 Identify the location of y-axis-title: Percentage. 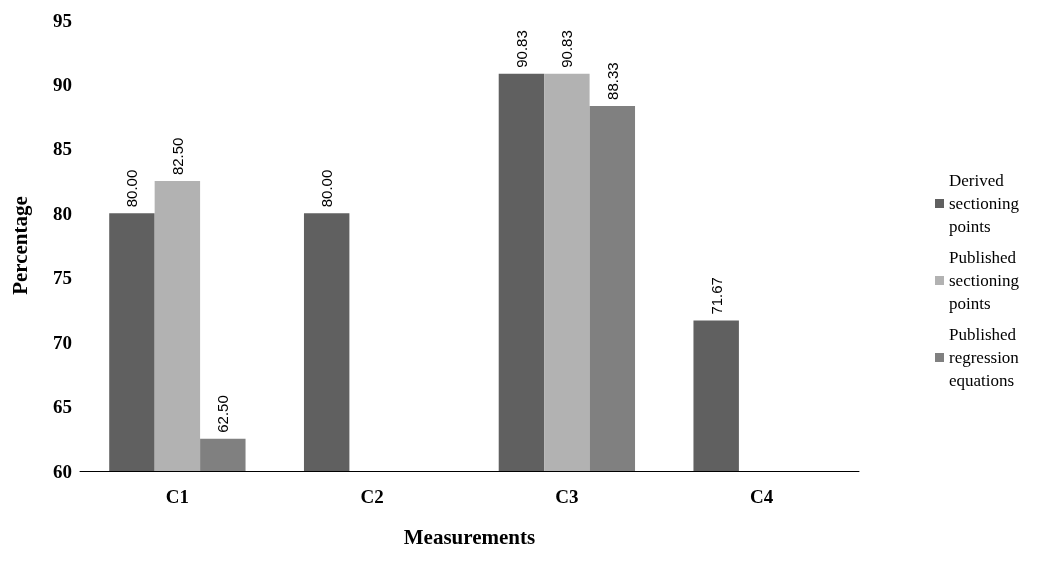
(19, 245).